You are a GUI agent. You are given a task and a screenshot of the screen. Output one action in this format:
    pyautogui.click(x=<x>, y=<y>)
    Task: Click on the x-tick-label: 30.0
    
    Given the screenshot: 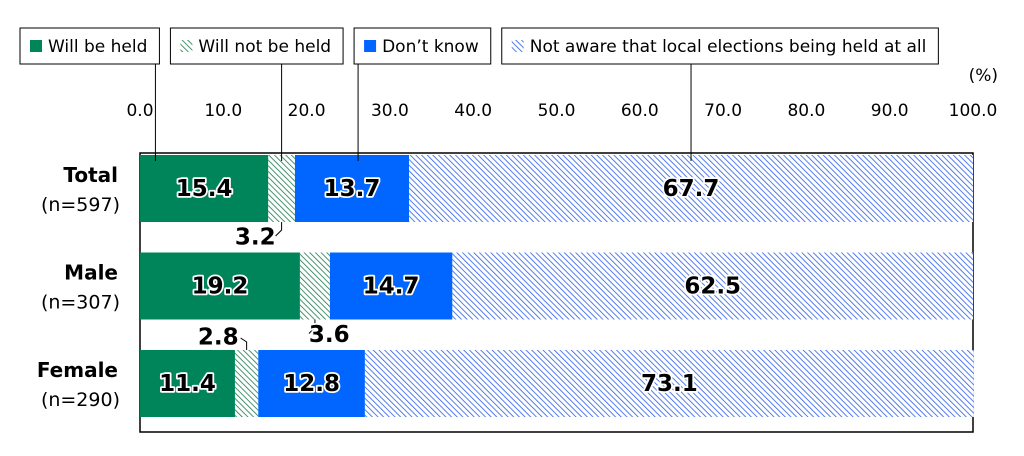 What is the action you would take?
    pyautogui.click(x=390, y=111)
    